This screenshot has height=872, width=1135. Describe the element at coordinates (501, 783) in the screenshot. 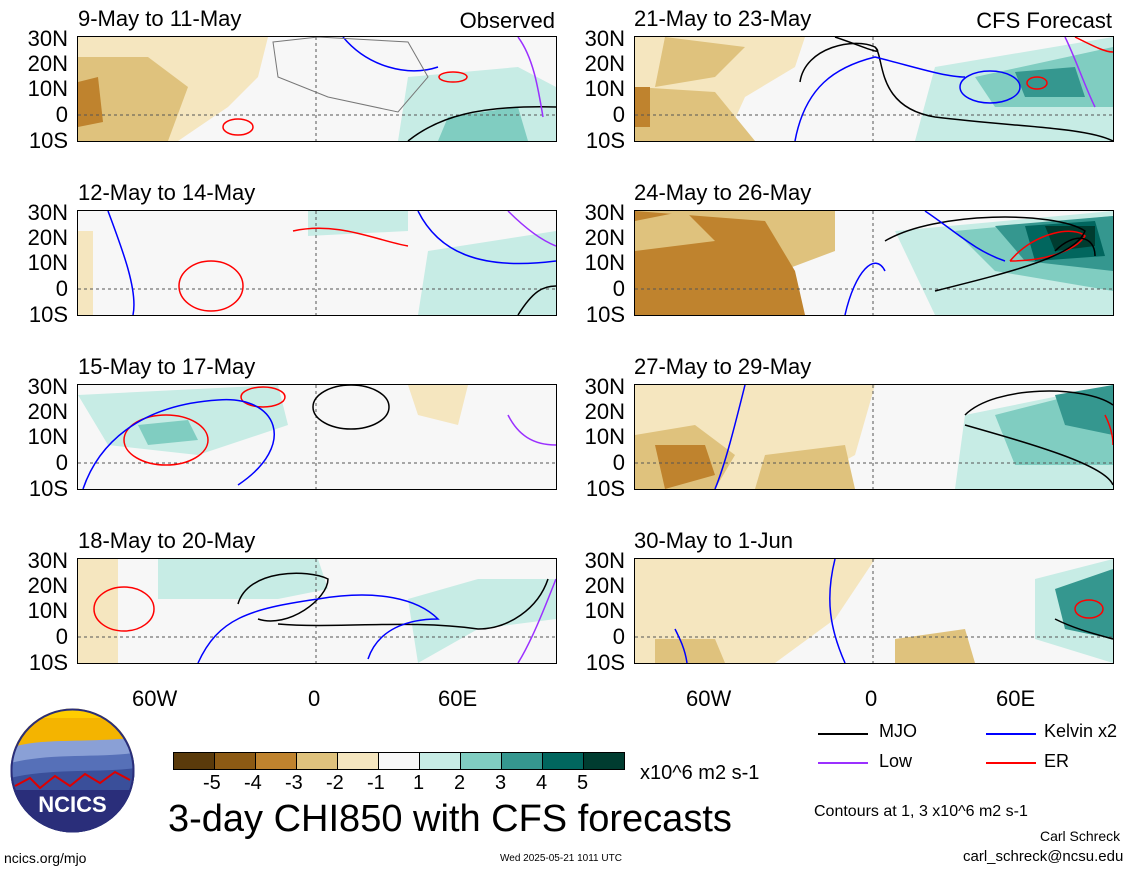

I see `colorbar-tick: 3` at that location.